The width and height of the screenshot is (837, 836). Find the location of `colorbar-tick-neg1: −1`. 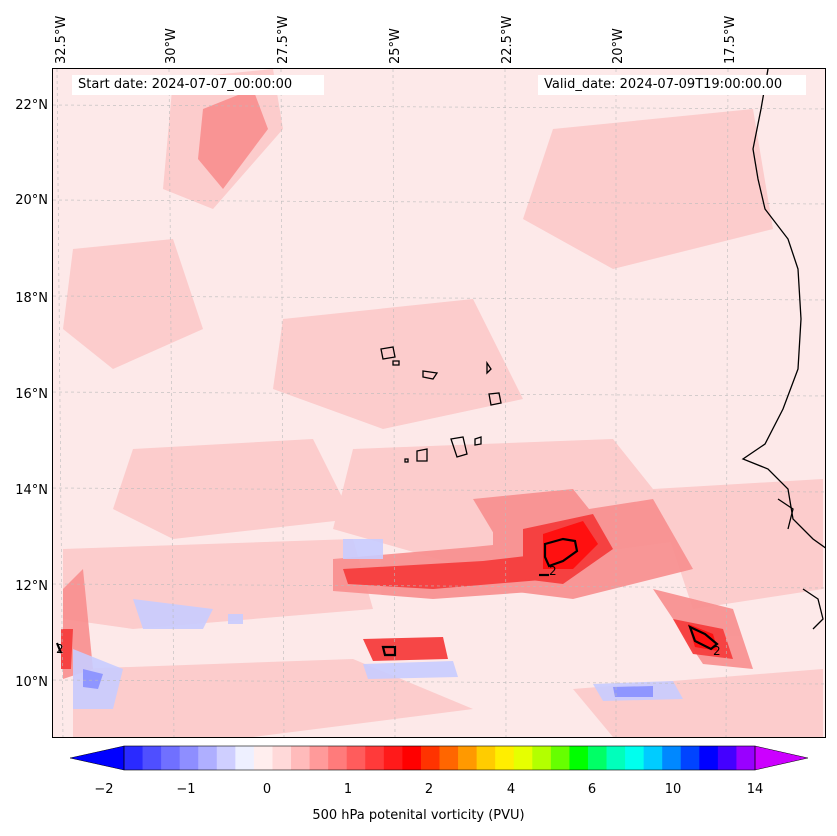

colorbar-tick-neg1: −1 is located at coordinates (186, 789).